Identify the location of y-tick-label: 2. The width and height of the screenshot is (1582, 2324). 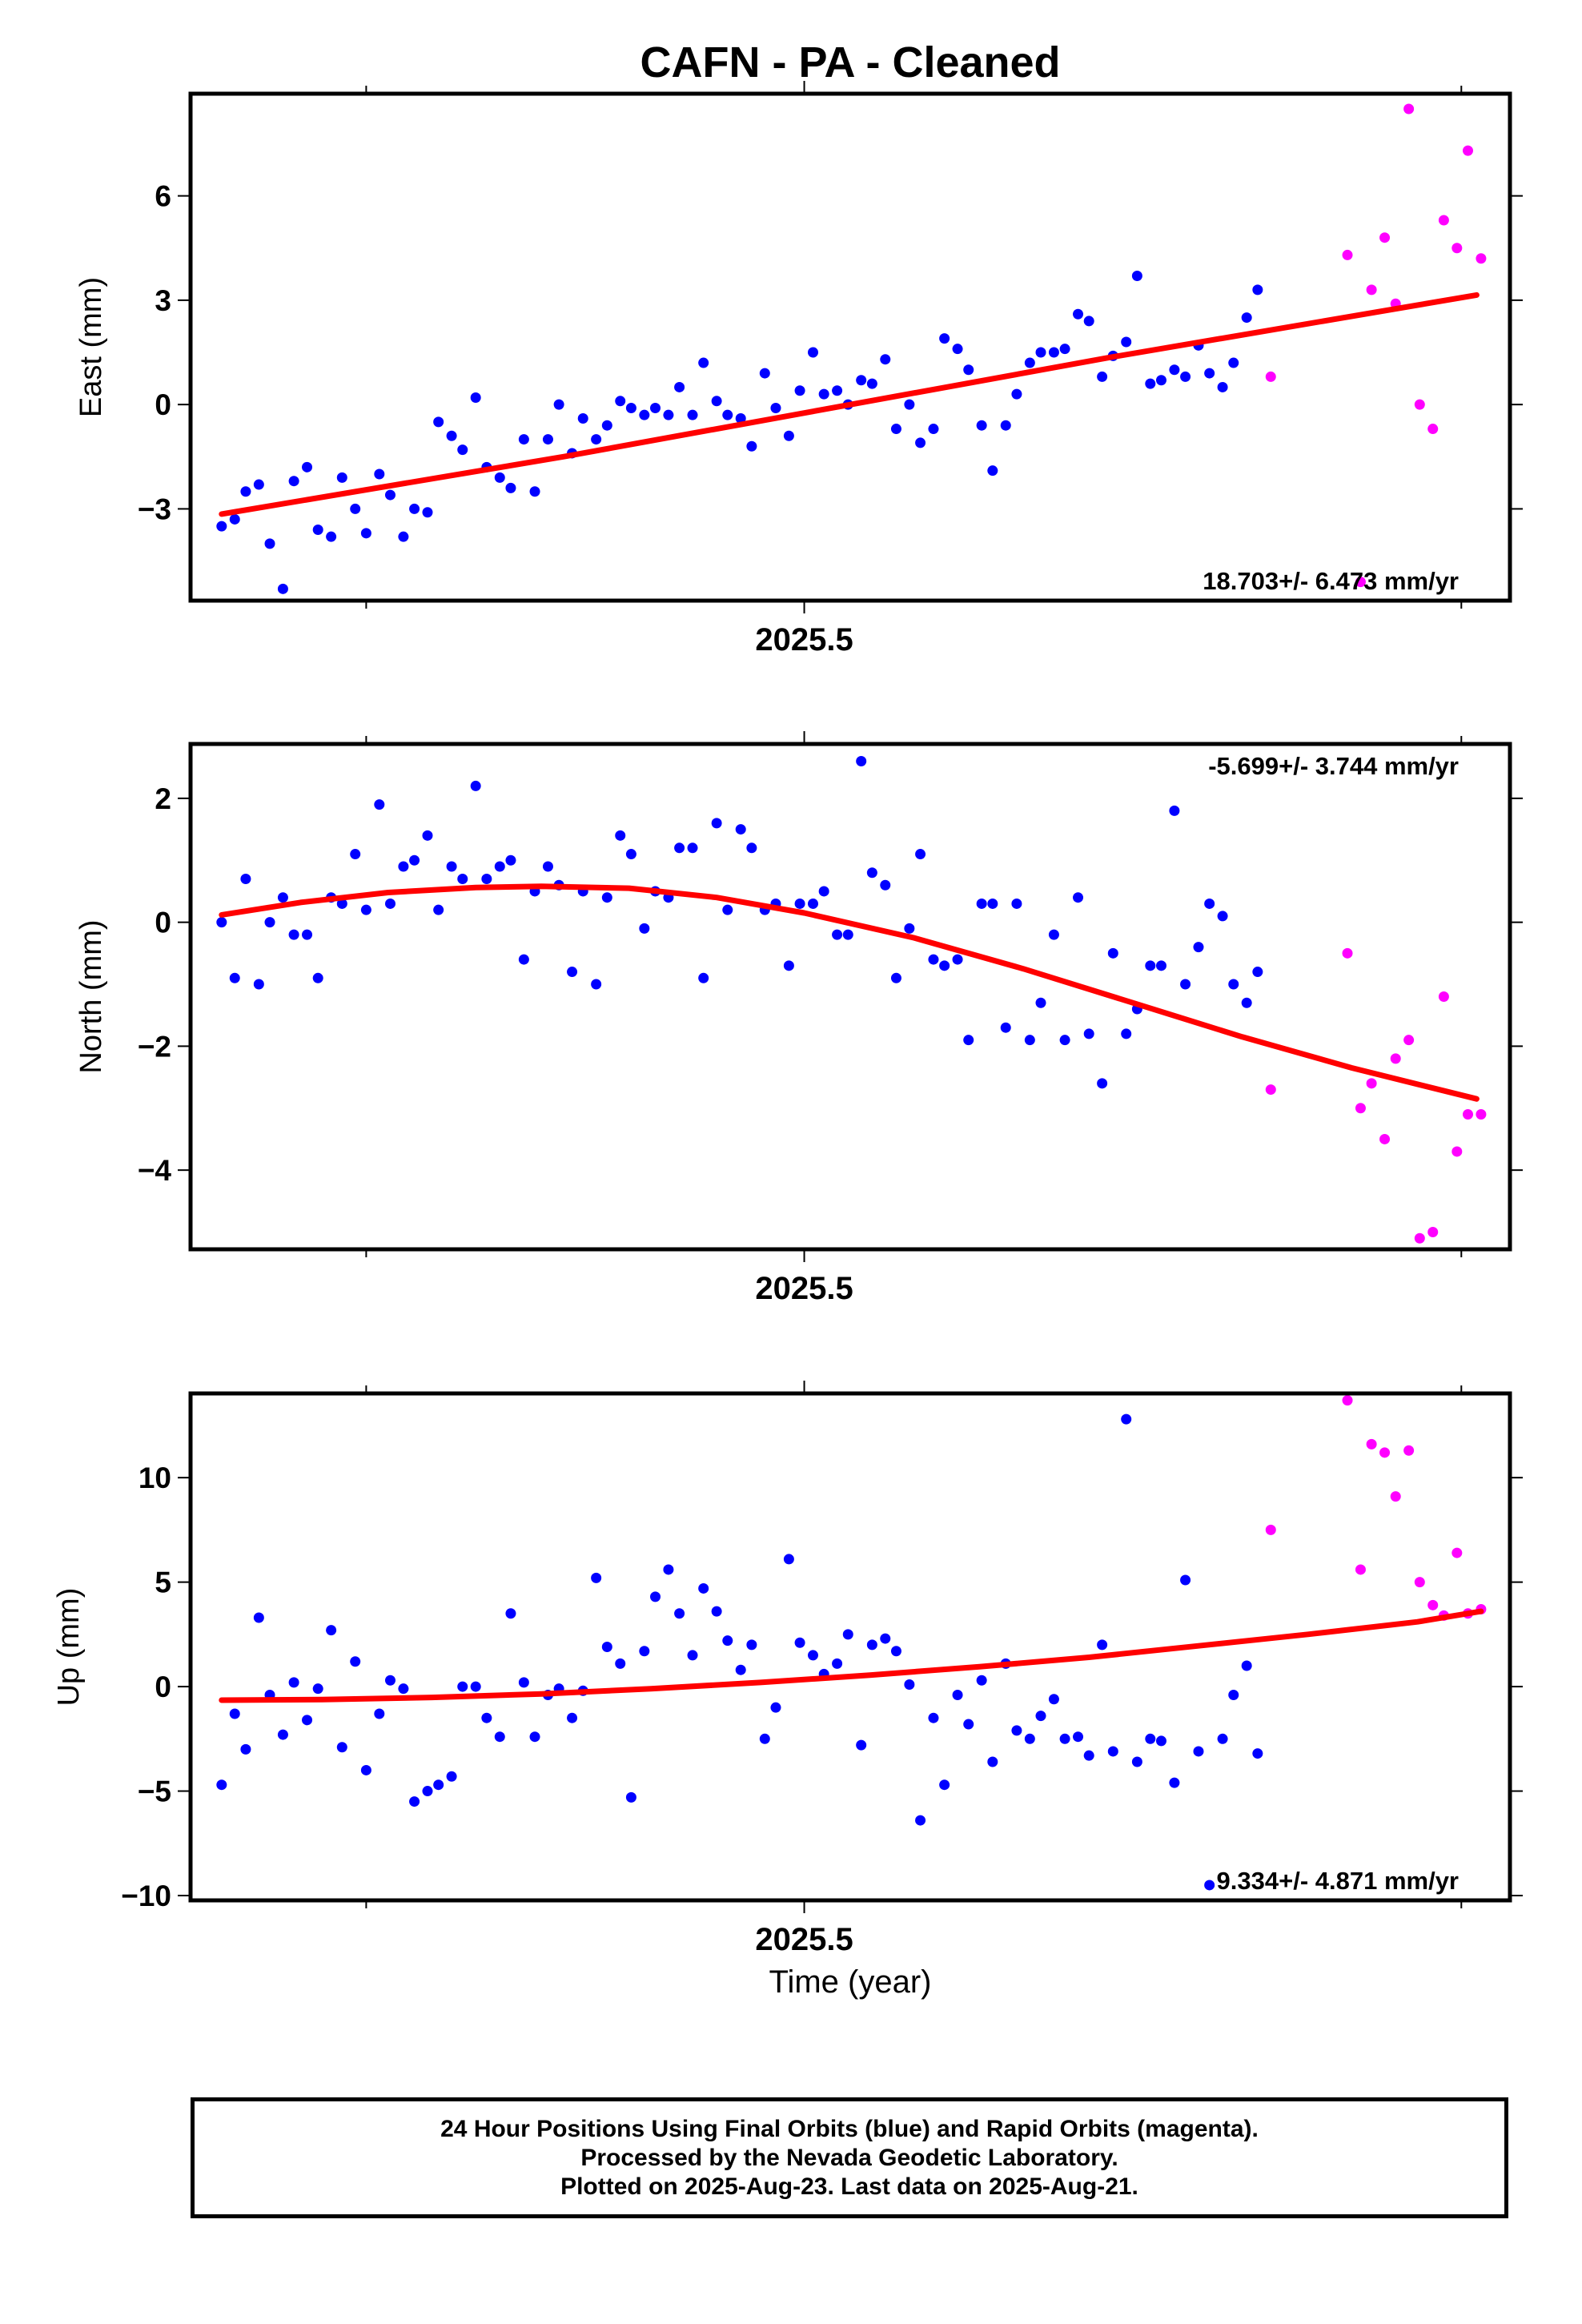
(163, 799).